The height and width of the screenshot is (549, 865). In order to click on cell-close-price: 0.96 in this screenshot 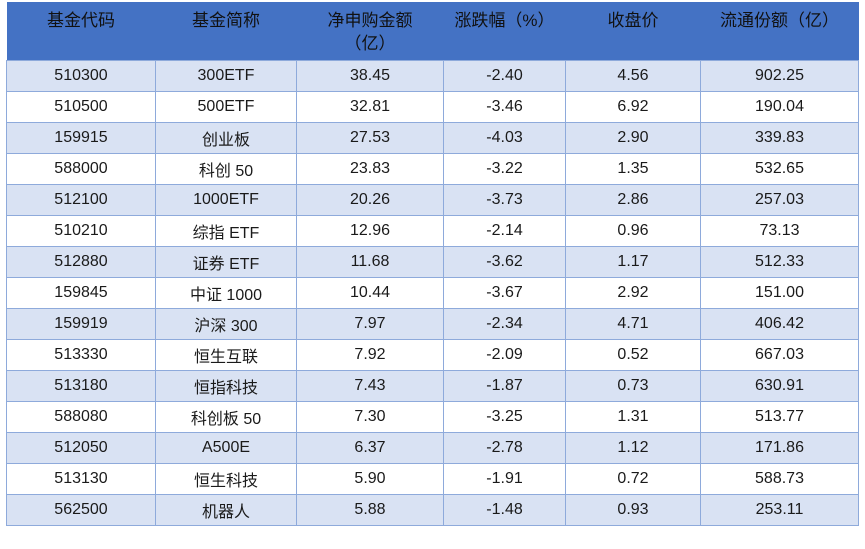, I will do `click(633, 230)`.